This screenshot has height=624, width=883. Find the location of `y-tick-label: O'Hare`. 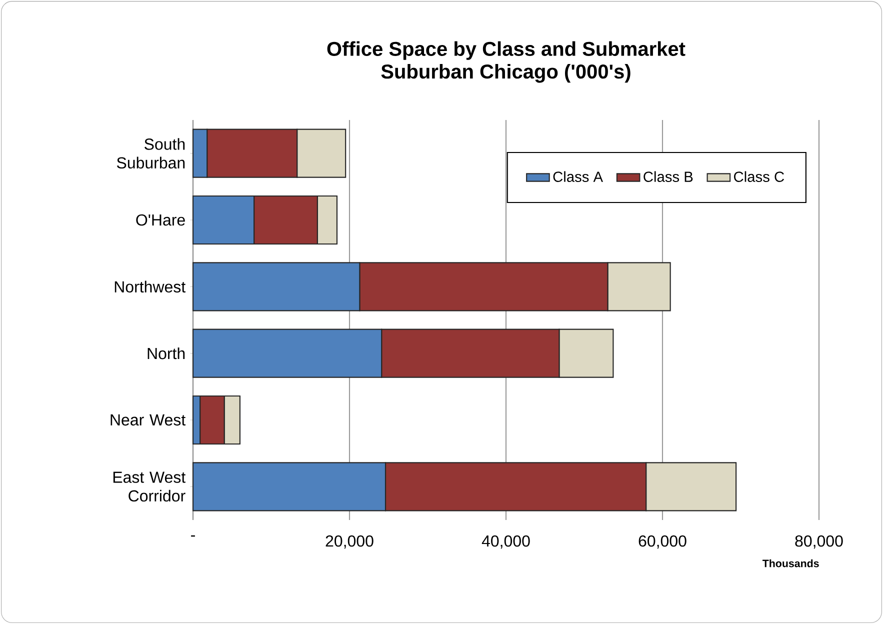

y-tick-label: O'Hare is located at coordinates (160, 220).